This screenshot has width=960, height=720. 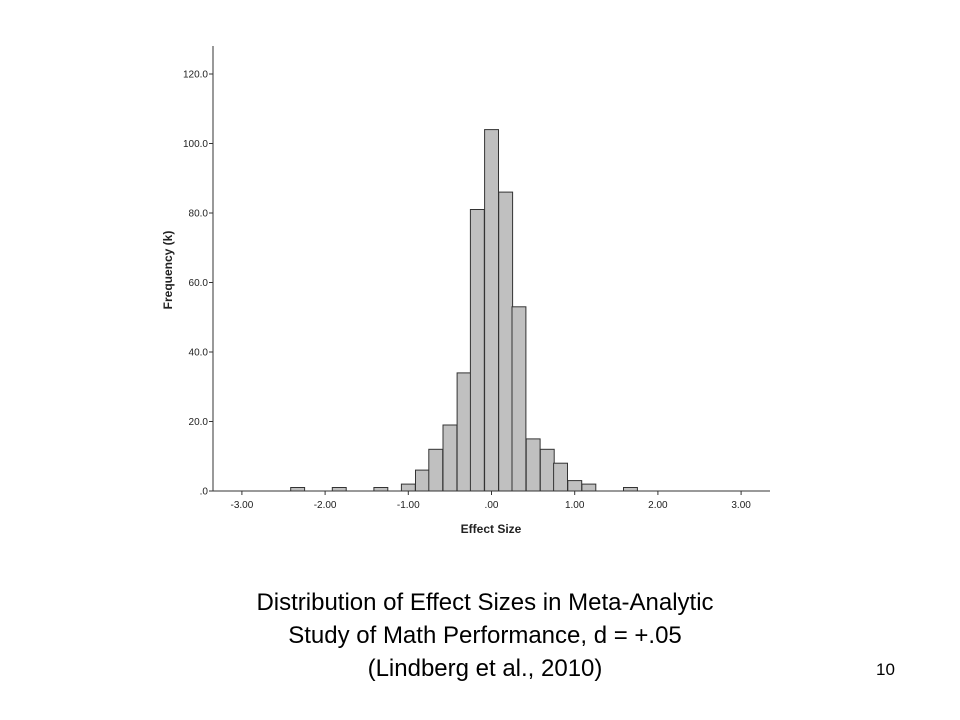 What do you see at coordinates (195, 75) in the screenshot?
I see `y-tick-label: 120.0` at bounding box center [195, 75].